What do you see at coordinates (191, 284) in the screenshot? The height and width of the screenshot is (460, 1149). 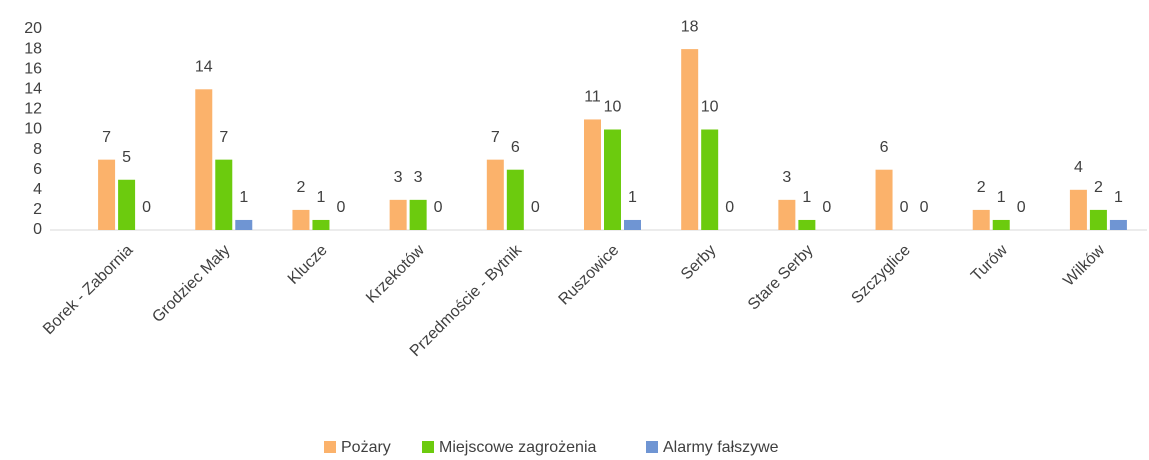 I see `x-tick-label: Grodziec Mały` at bounding box center [191, 284].